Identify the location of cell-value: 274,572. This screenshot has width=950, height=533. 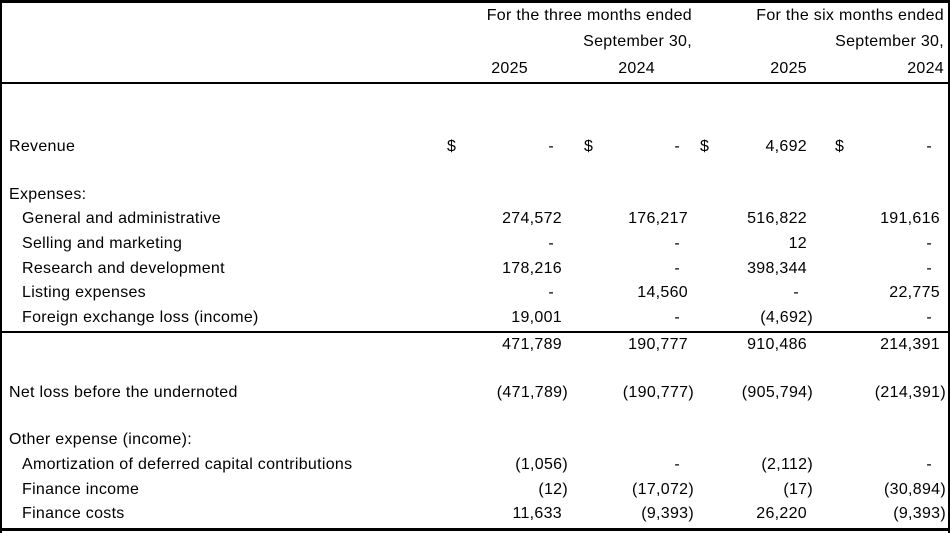
(532, 219).